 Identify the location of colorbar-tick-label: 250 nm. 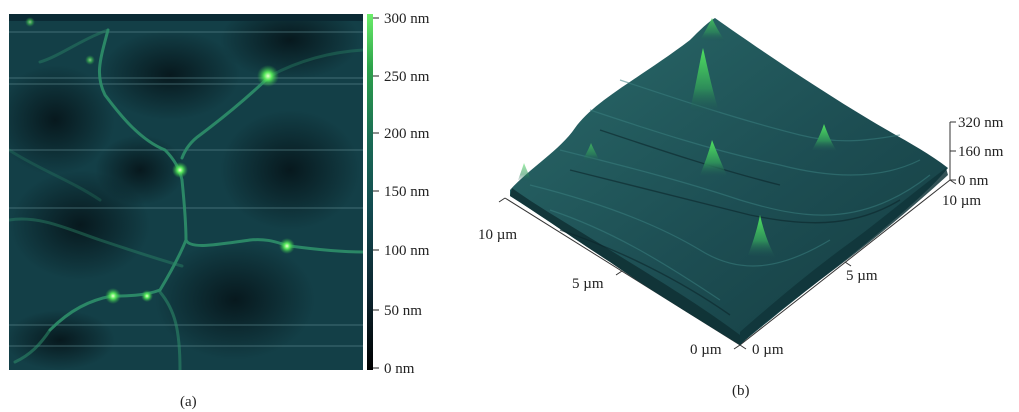
(407, 77).